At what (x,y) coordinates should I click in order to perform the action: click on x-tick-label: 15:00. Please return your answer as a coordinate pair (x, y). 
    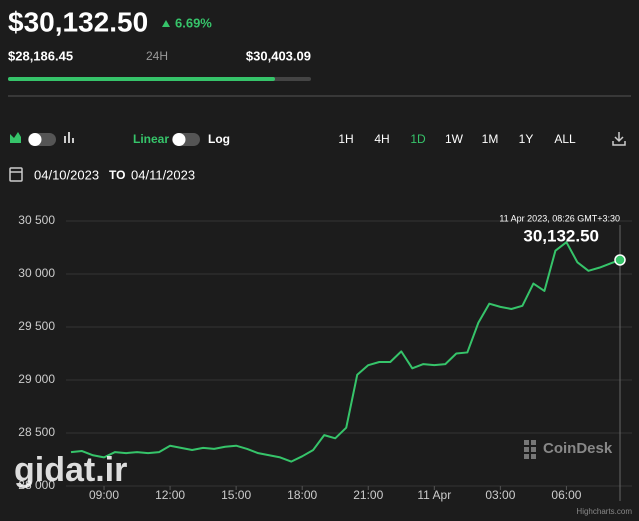
    Looking at the image, I should click on (236, 495).